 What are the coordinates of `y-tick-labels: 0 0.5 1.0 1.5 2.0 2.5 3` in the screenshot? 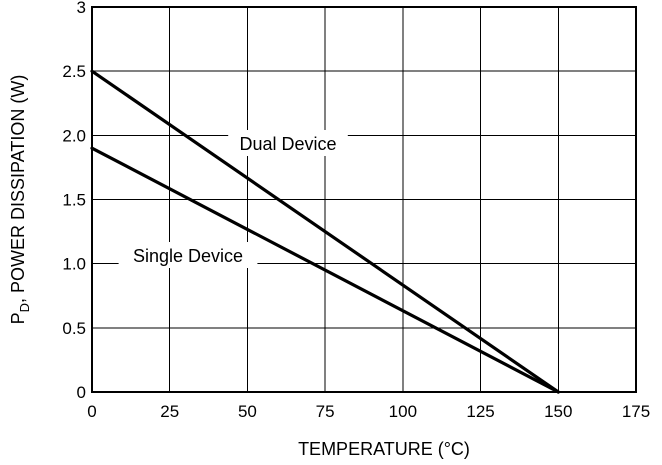 It's located at (74, 201).